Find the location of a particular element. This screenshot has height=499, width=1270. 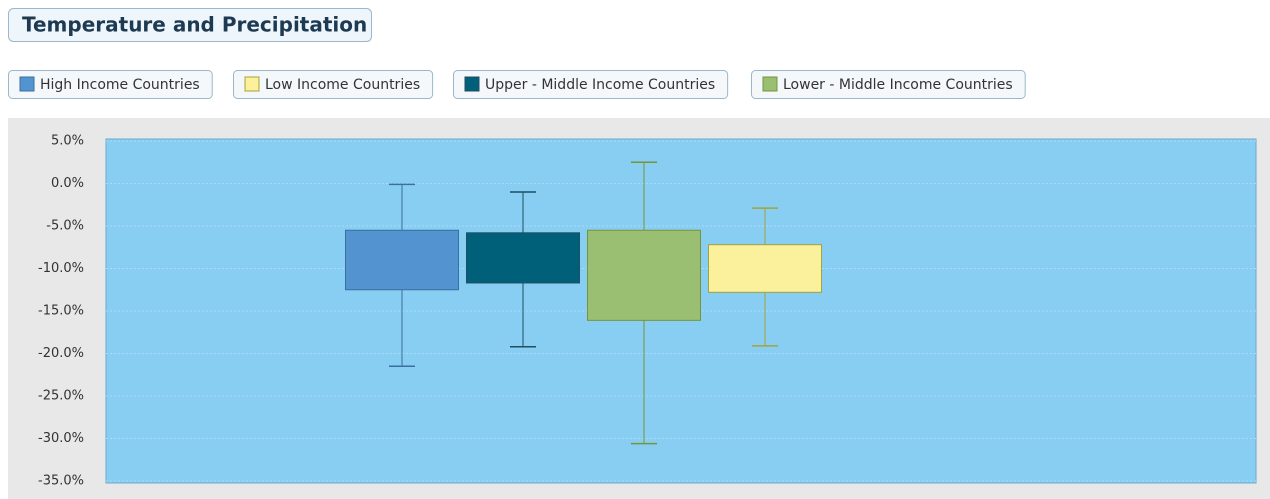

title-box is located at coordinates (190, 25).